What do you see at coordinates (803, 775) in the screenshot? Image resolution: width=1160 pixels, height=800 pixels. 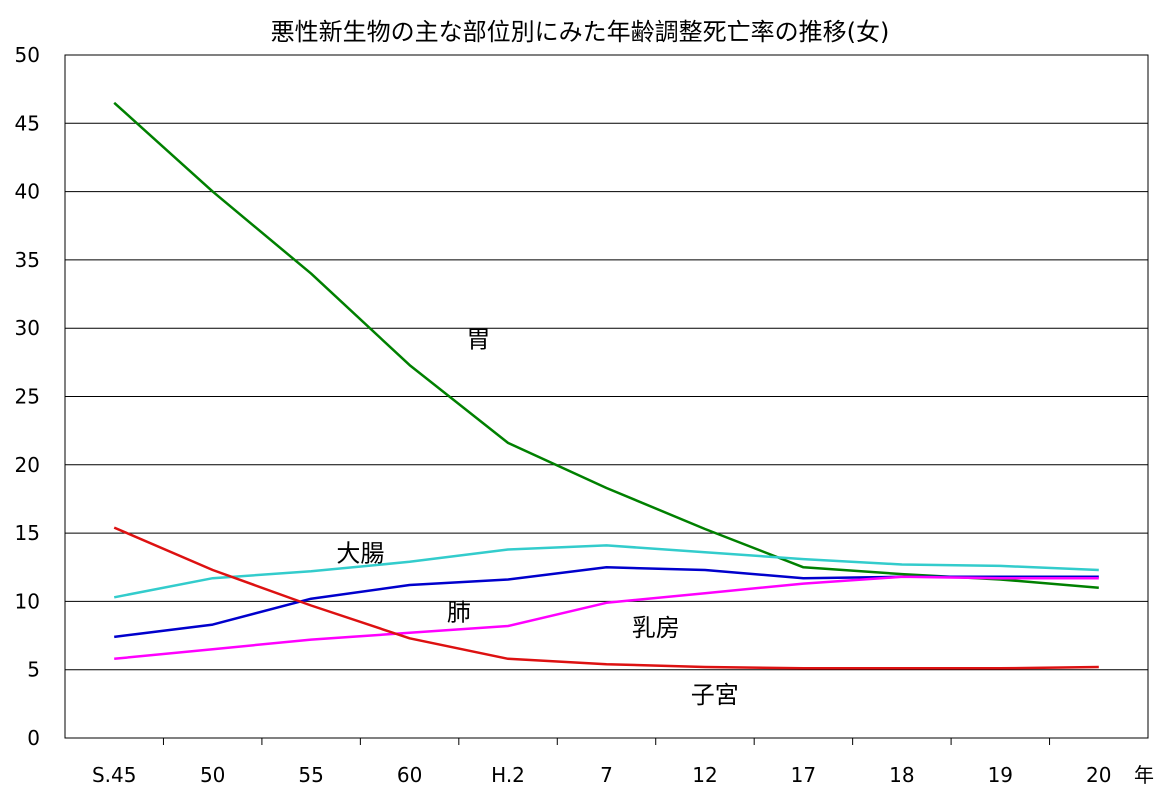 I see `x-tick-label: 17` at bounding box center [803, 775].